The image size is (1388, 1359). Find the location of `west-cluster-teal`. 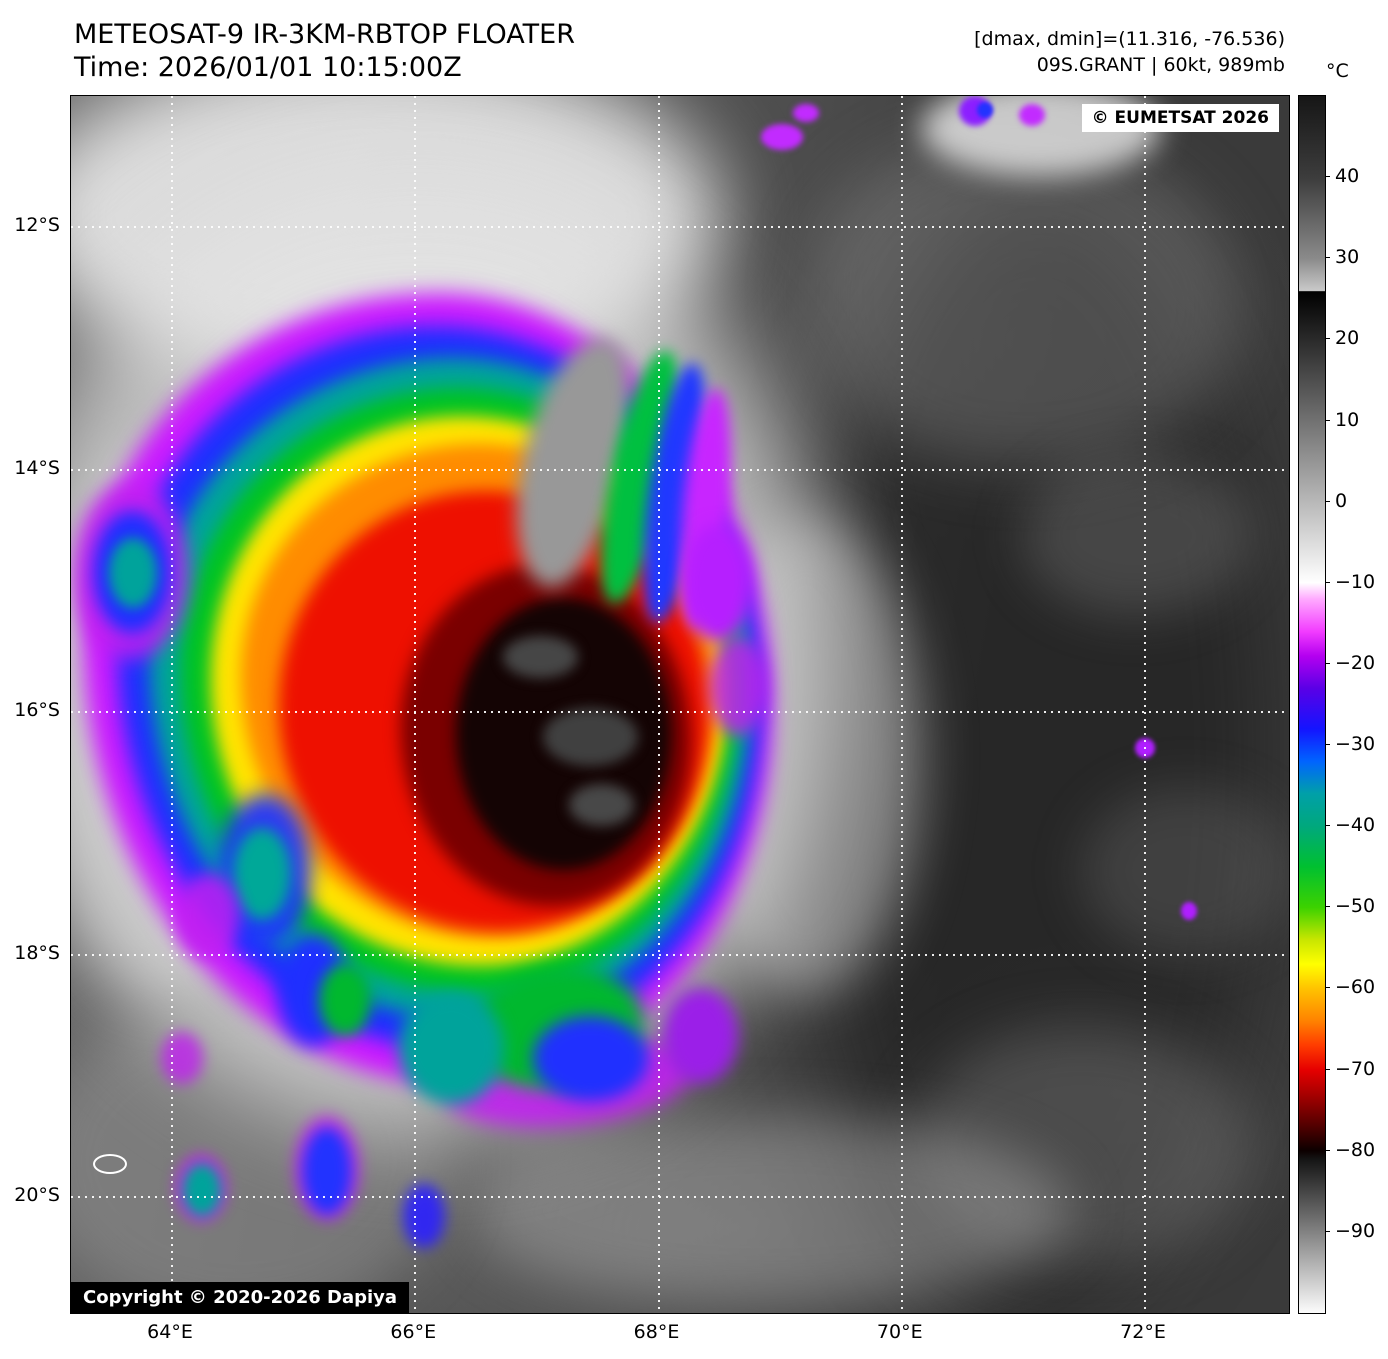

west-cluster-teal is located at coordinates (133, 573).